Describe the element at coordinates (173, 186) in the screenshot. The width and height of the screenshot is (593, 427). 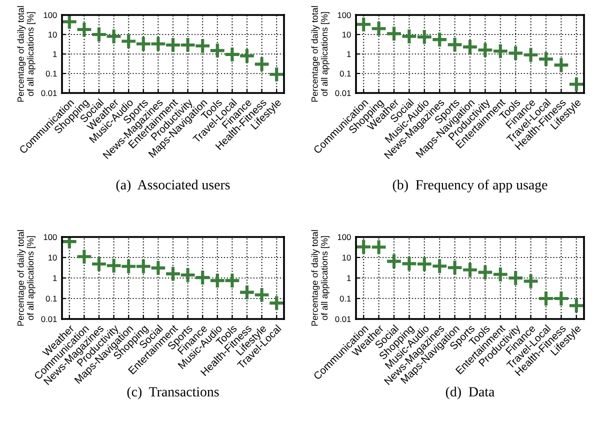
I see `text: (a) Associated users` at that location.